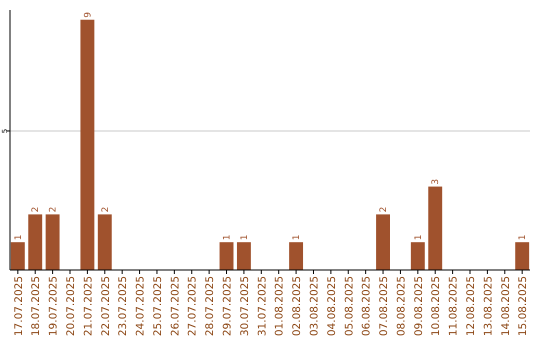 This screenshot has width=540, height=340. What do you see at coordinates (471, 306) in the screenshot?
I see `x-tick-label: 12.08.2025` at bounding box center [471, 306].